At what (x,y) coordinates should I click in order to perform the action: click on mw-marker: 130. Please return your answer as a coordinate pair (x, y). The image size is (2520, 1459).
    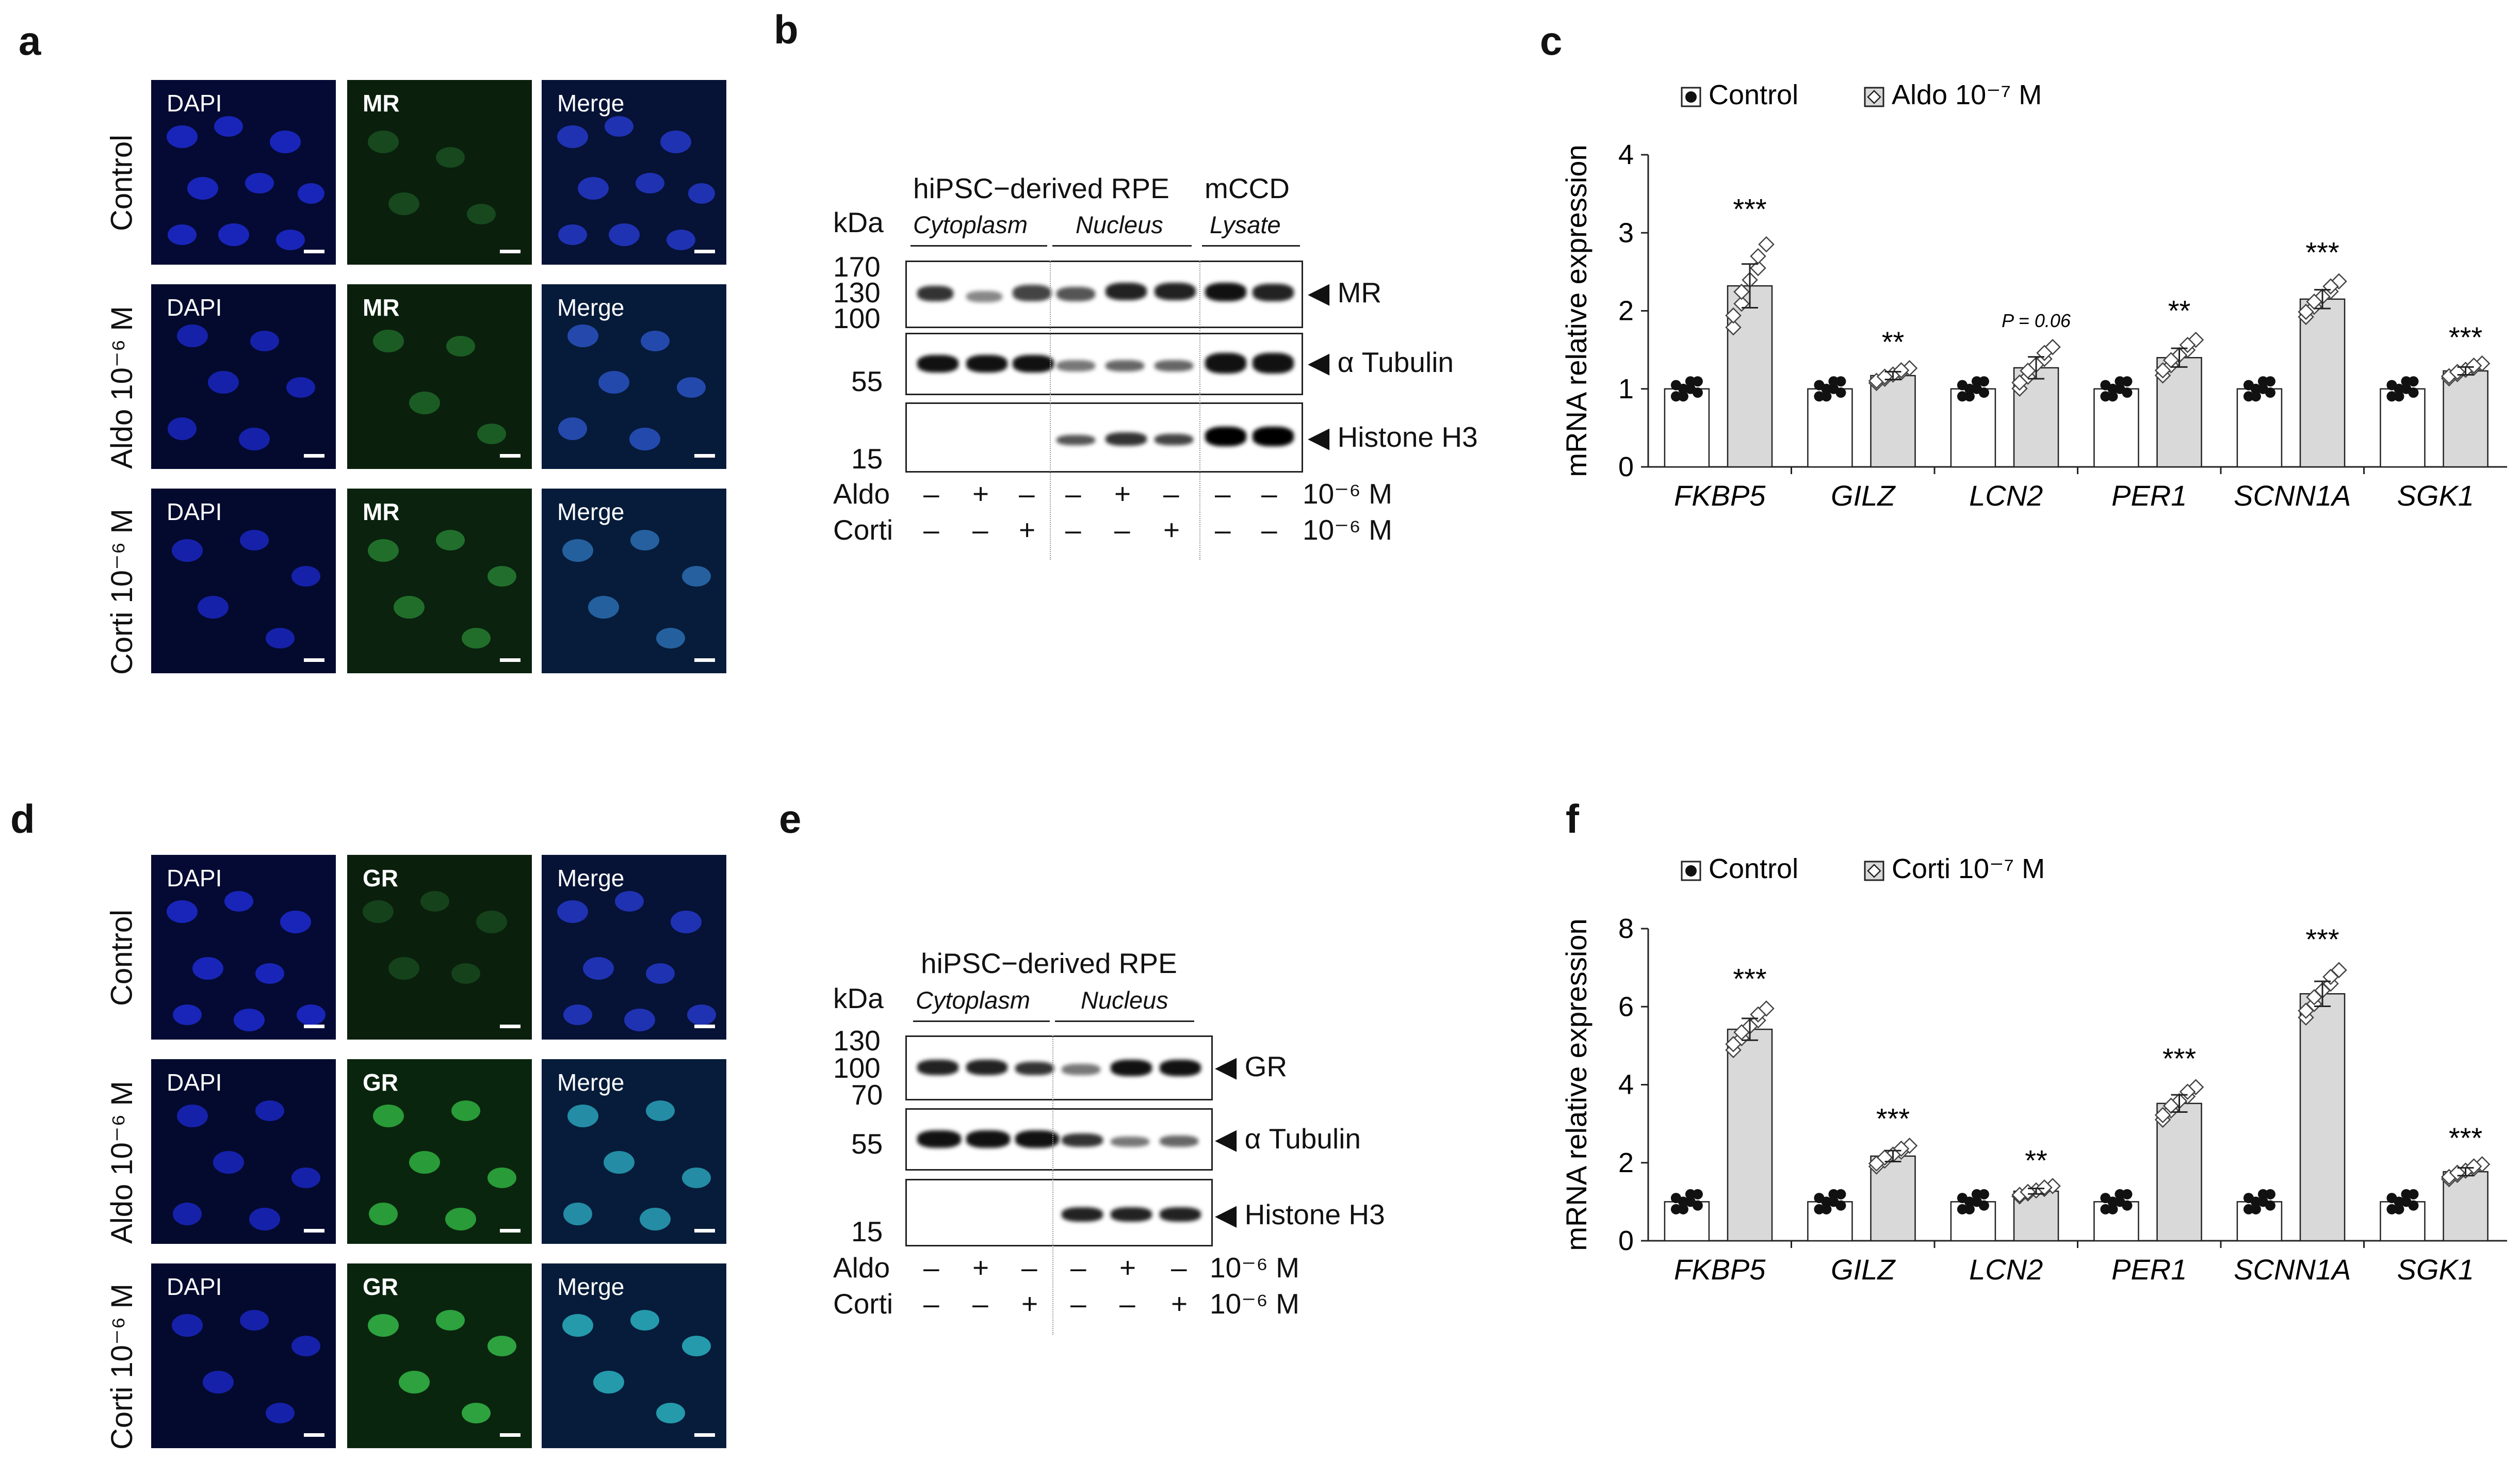
    Looking at the image, I should click on (857, 1041).